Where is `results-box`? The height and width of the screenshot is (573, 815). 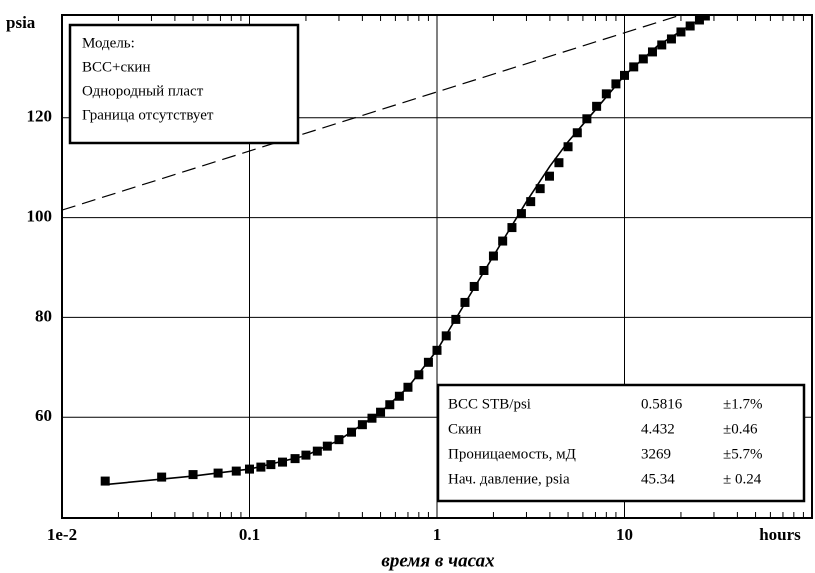
results-box is located at coordinates (621, 443).